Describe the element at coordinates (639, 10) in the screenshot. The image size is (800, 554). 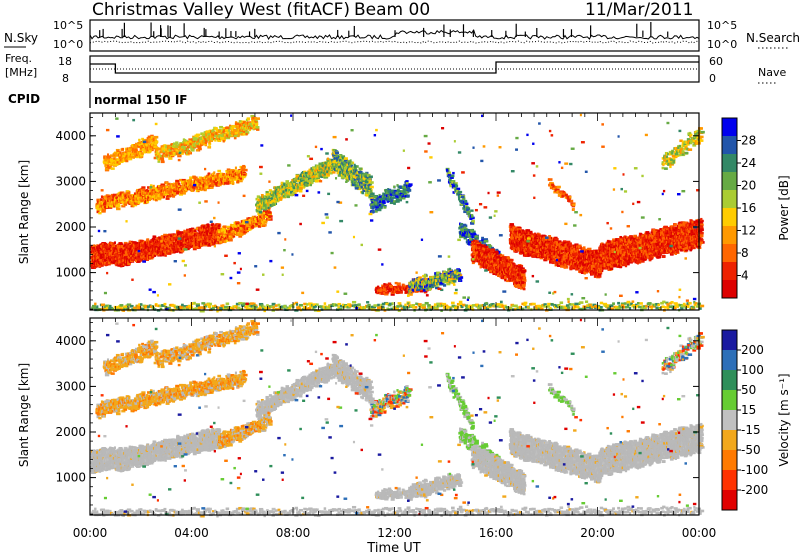
I see `date-title: 11/Mar/2011` at that location.